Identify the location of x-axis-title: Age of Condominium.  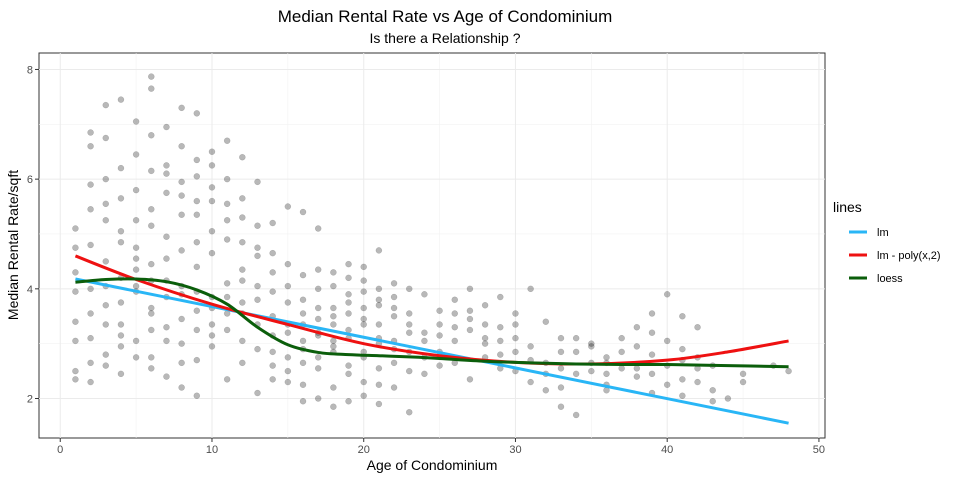
(432, 465).